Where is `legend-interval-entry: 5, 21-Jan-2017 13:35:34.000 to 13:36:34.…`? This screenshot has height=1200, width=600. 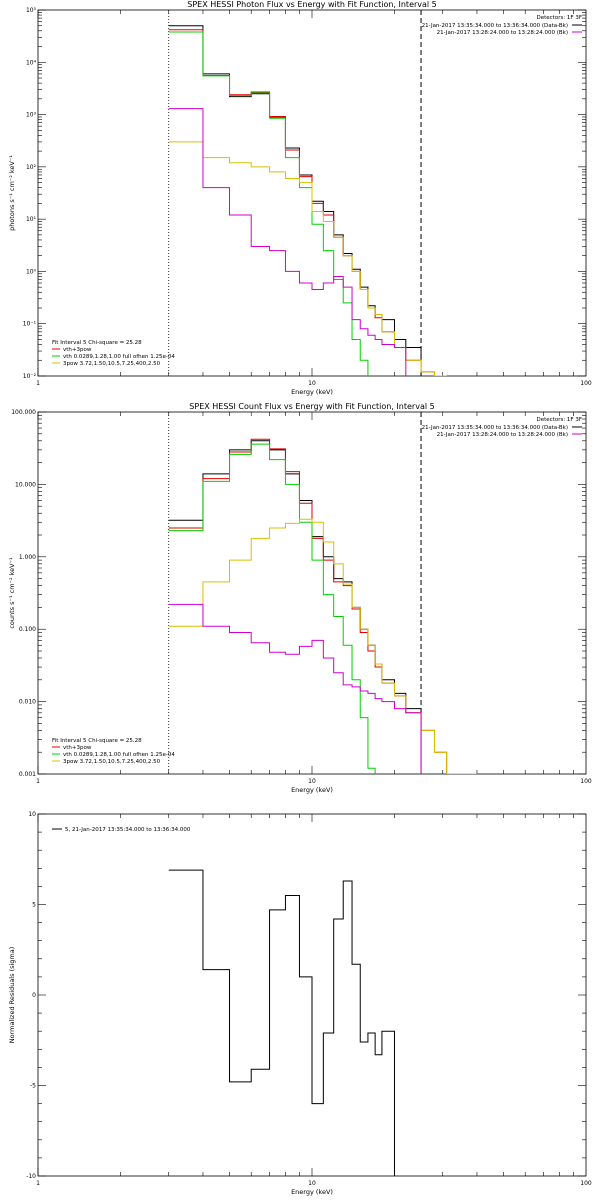
legend-interval-entry: 5, 21-Jan-2017 13:35:34.000 to 13:36:34.… is located at coordinates (128, 830).